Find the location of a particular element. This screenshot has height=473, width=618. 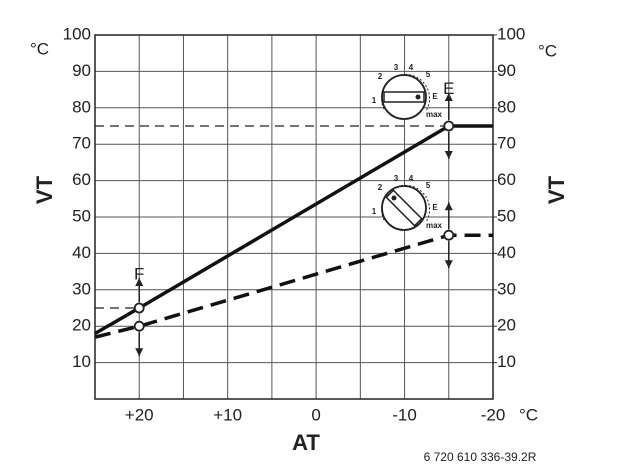

y-tick-label: 60 is located at coordinates (81, 179).